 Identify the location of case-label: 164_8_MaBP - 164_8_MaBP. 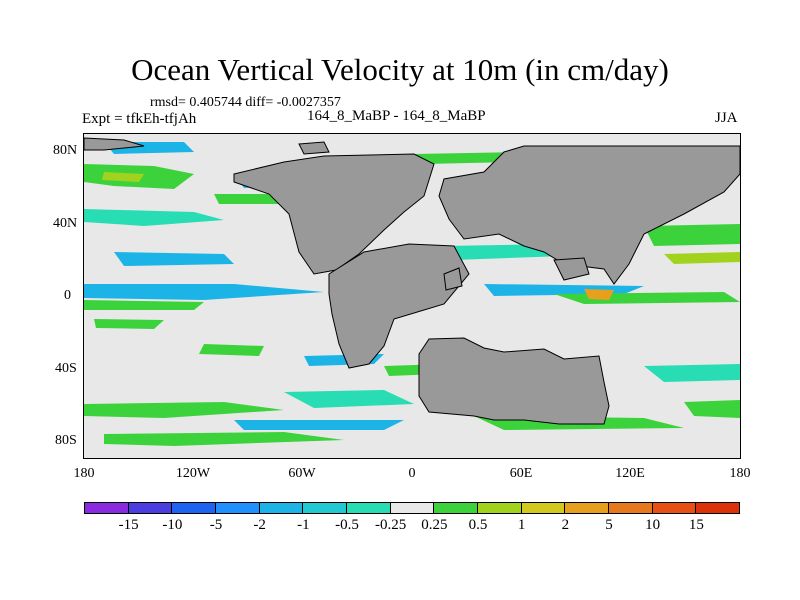
(396, 116).